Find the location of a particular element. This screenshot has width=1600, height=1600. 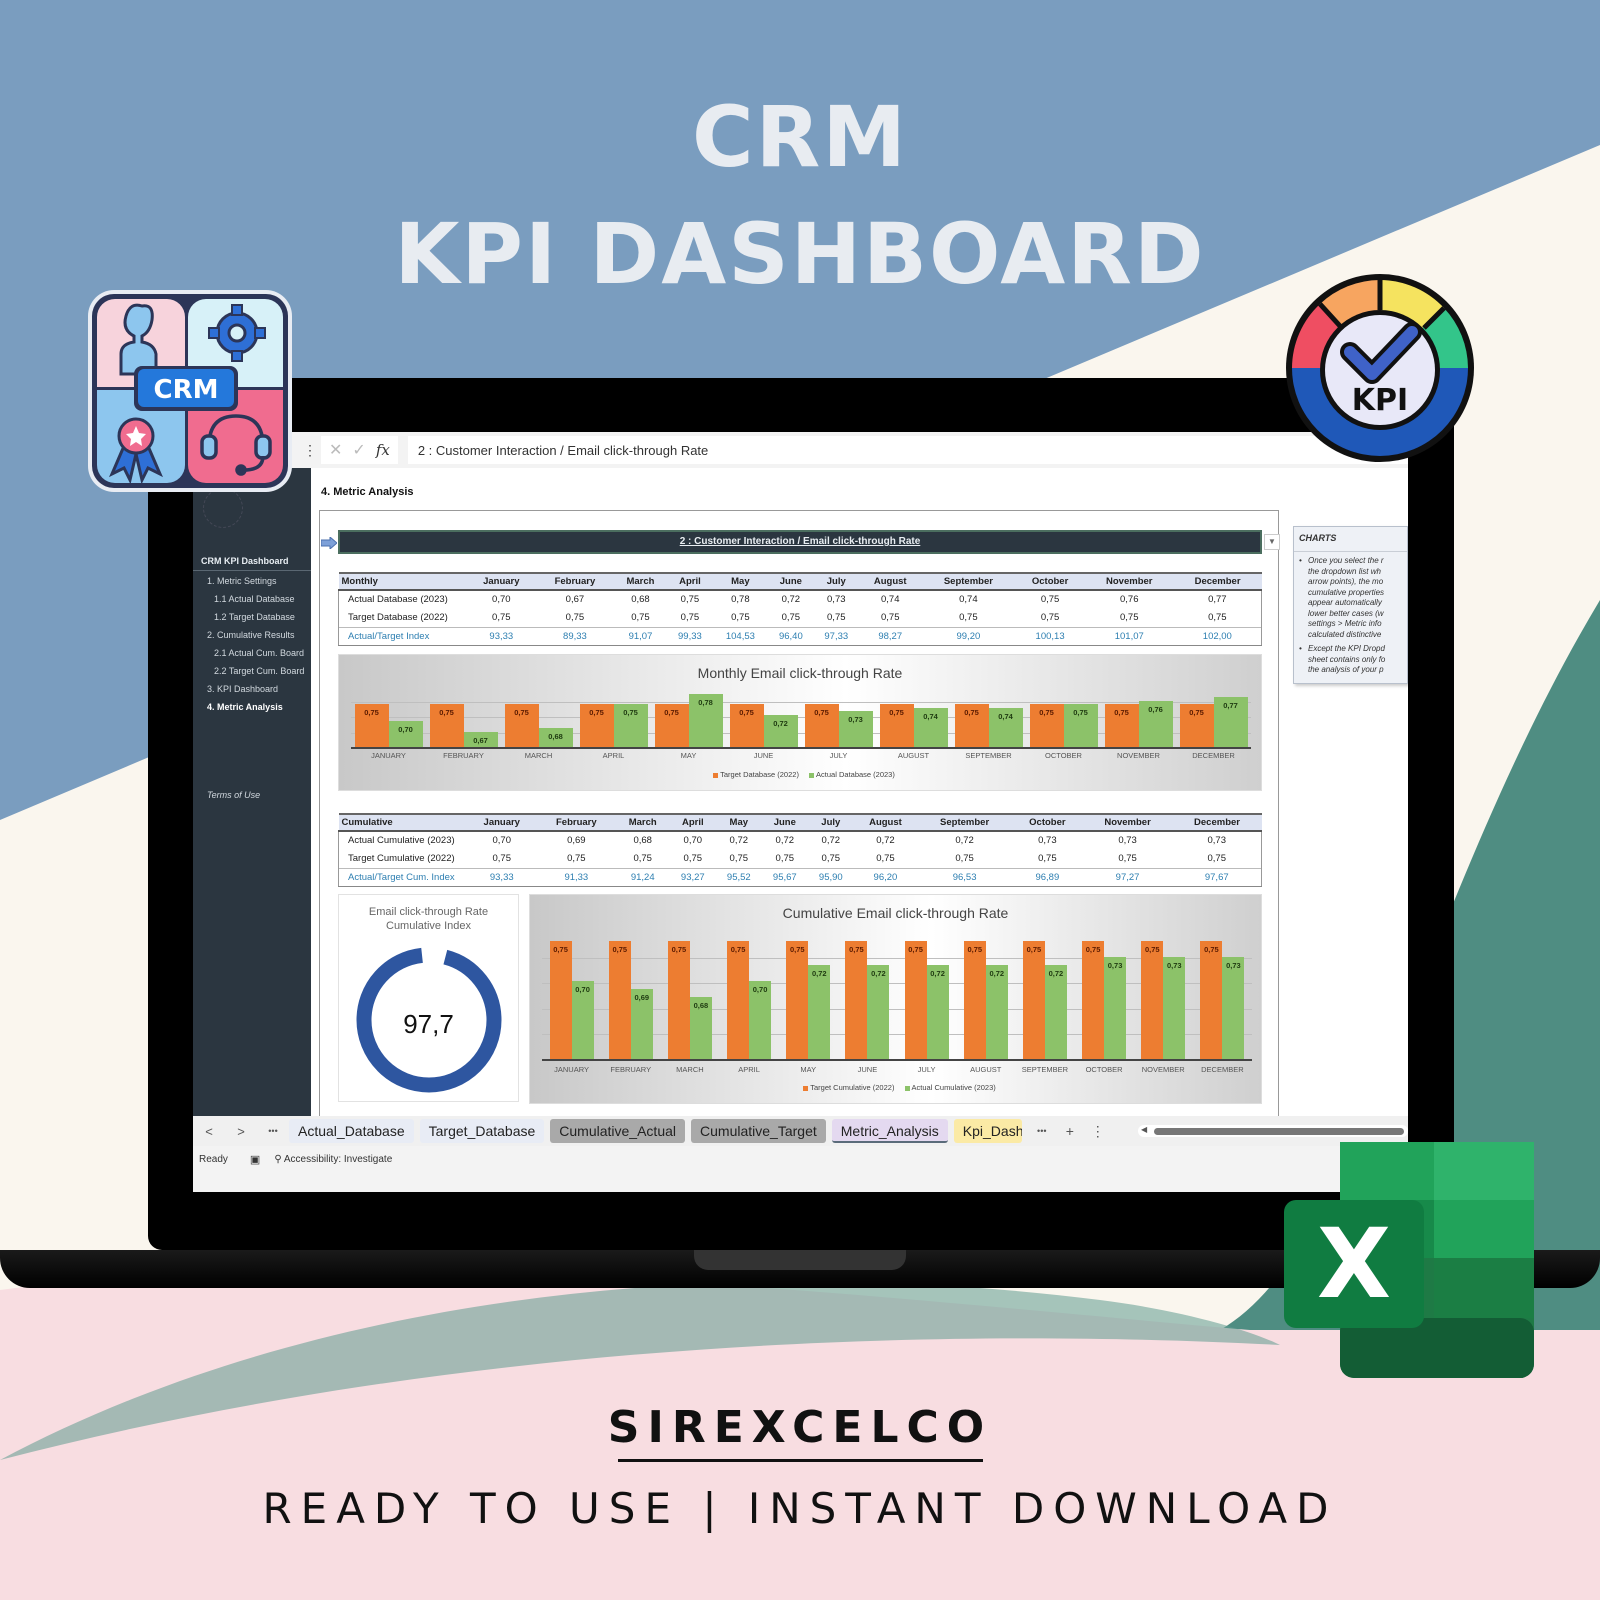

sidebar-title: CRM KPI Dashboard is located at coordinates (245, 561).